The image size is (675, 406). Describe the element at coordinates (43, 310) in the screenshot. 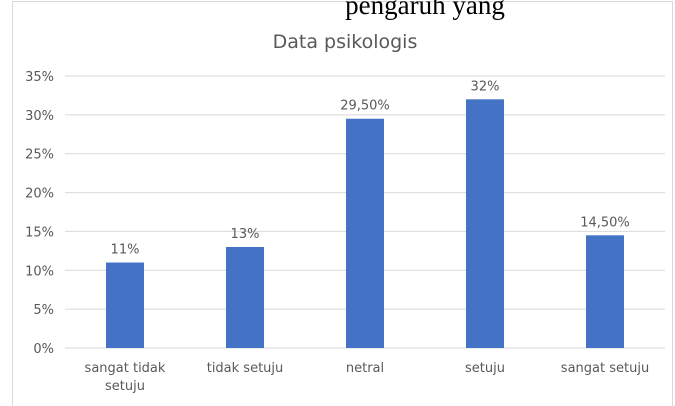

I see `y-tick-label: 5%` at that location.